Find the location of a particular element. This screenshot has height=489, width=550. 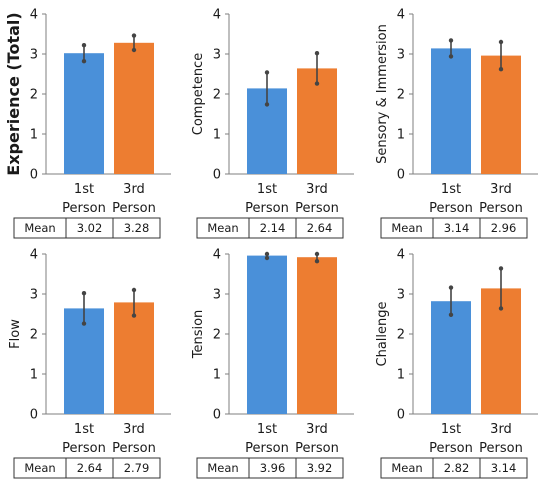

table-mean-value: 3.92 is located at coordinates (320, 468).